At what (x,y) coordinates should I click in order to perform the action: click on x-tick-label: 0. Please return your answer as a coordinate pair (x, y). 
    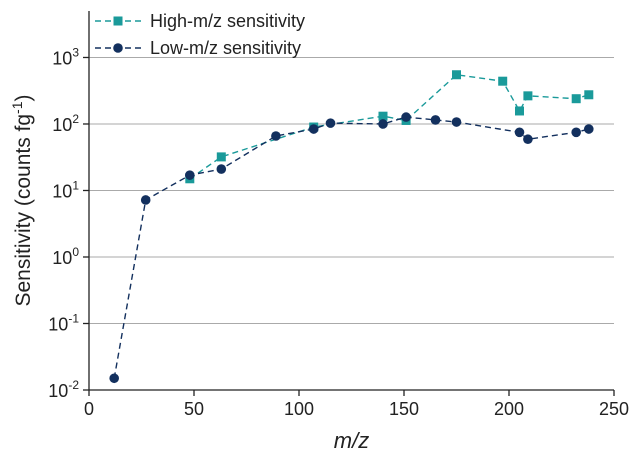
    Looking at the image, I should click on (89, 409).